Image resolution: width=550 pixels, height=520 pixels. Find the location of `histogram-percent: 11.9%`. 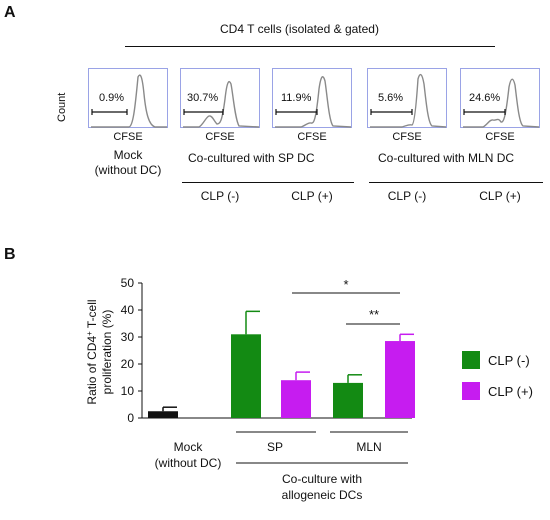

histogram-percent: 11.9% is located at coordinates (296, 98).